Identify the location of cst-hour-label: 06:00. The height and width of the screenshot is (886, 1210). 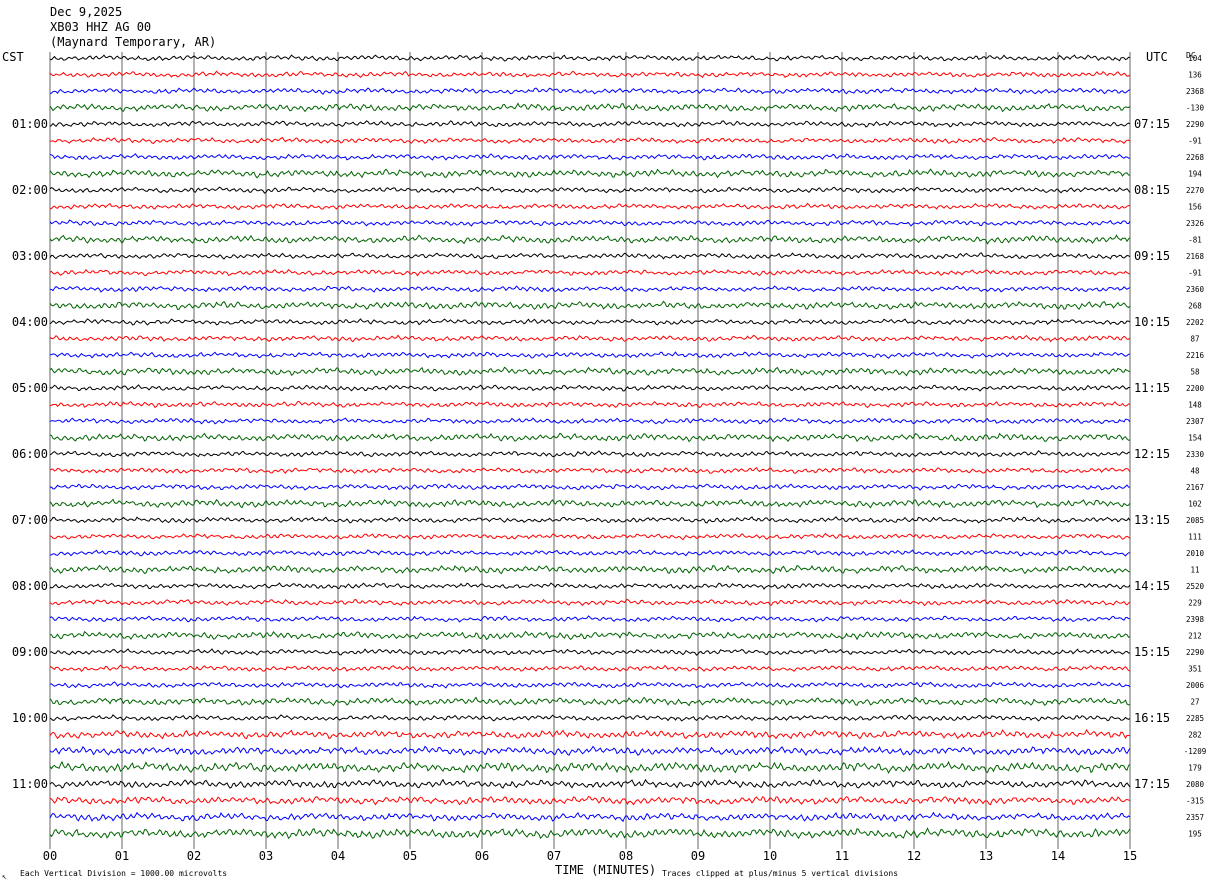
(30, 454).